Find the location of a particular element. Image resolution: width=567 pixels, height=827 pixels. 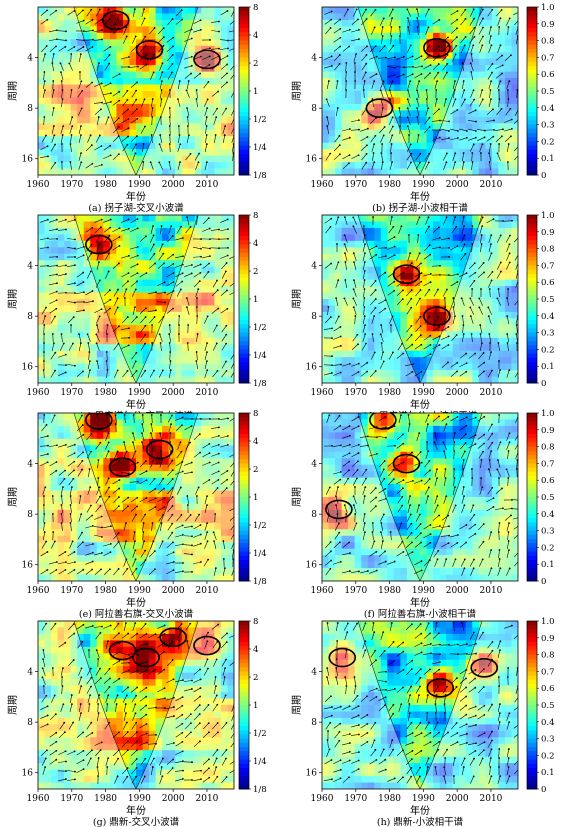

colorbar-tick-label: 8 is located at coordinates (255, 216).